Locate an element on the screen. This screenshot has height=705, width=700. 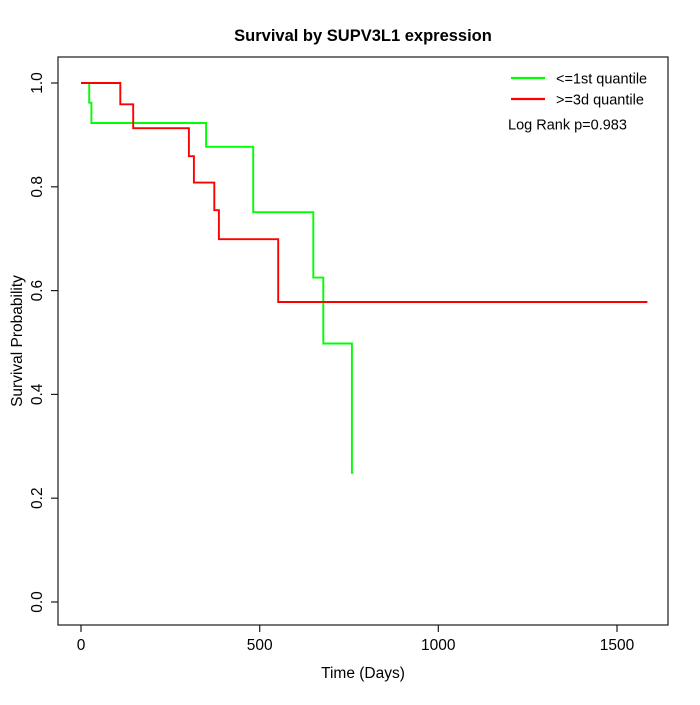
y-tick-label: 0.4 is located at coordinates (37, 394).